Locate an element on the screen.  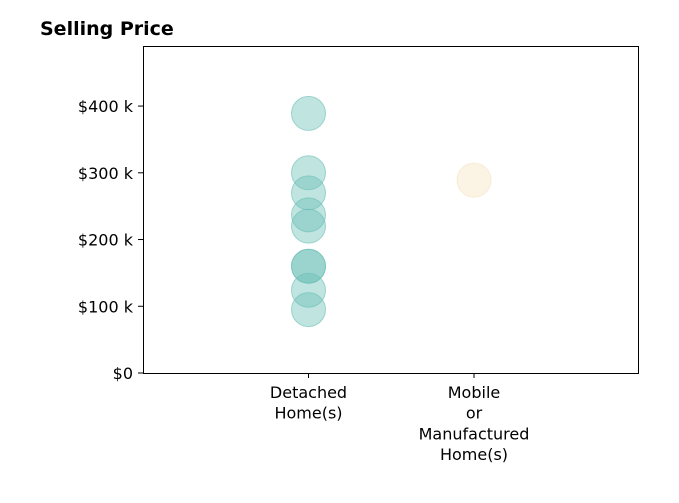
y-axis: $0 $100 k $200 k $300 k $400 k is located at coordinates (110, 240).